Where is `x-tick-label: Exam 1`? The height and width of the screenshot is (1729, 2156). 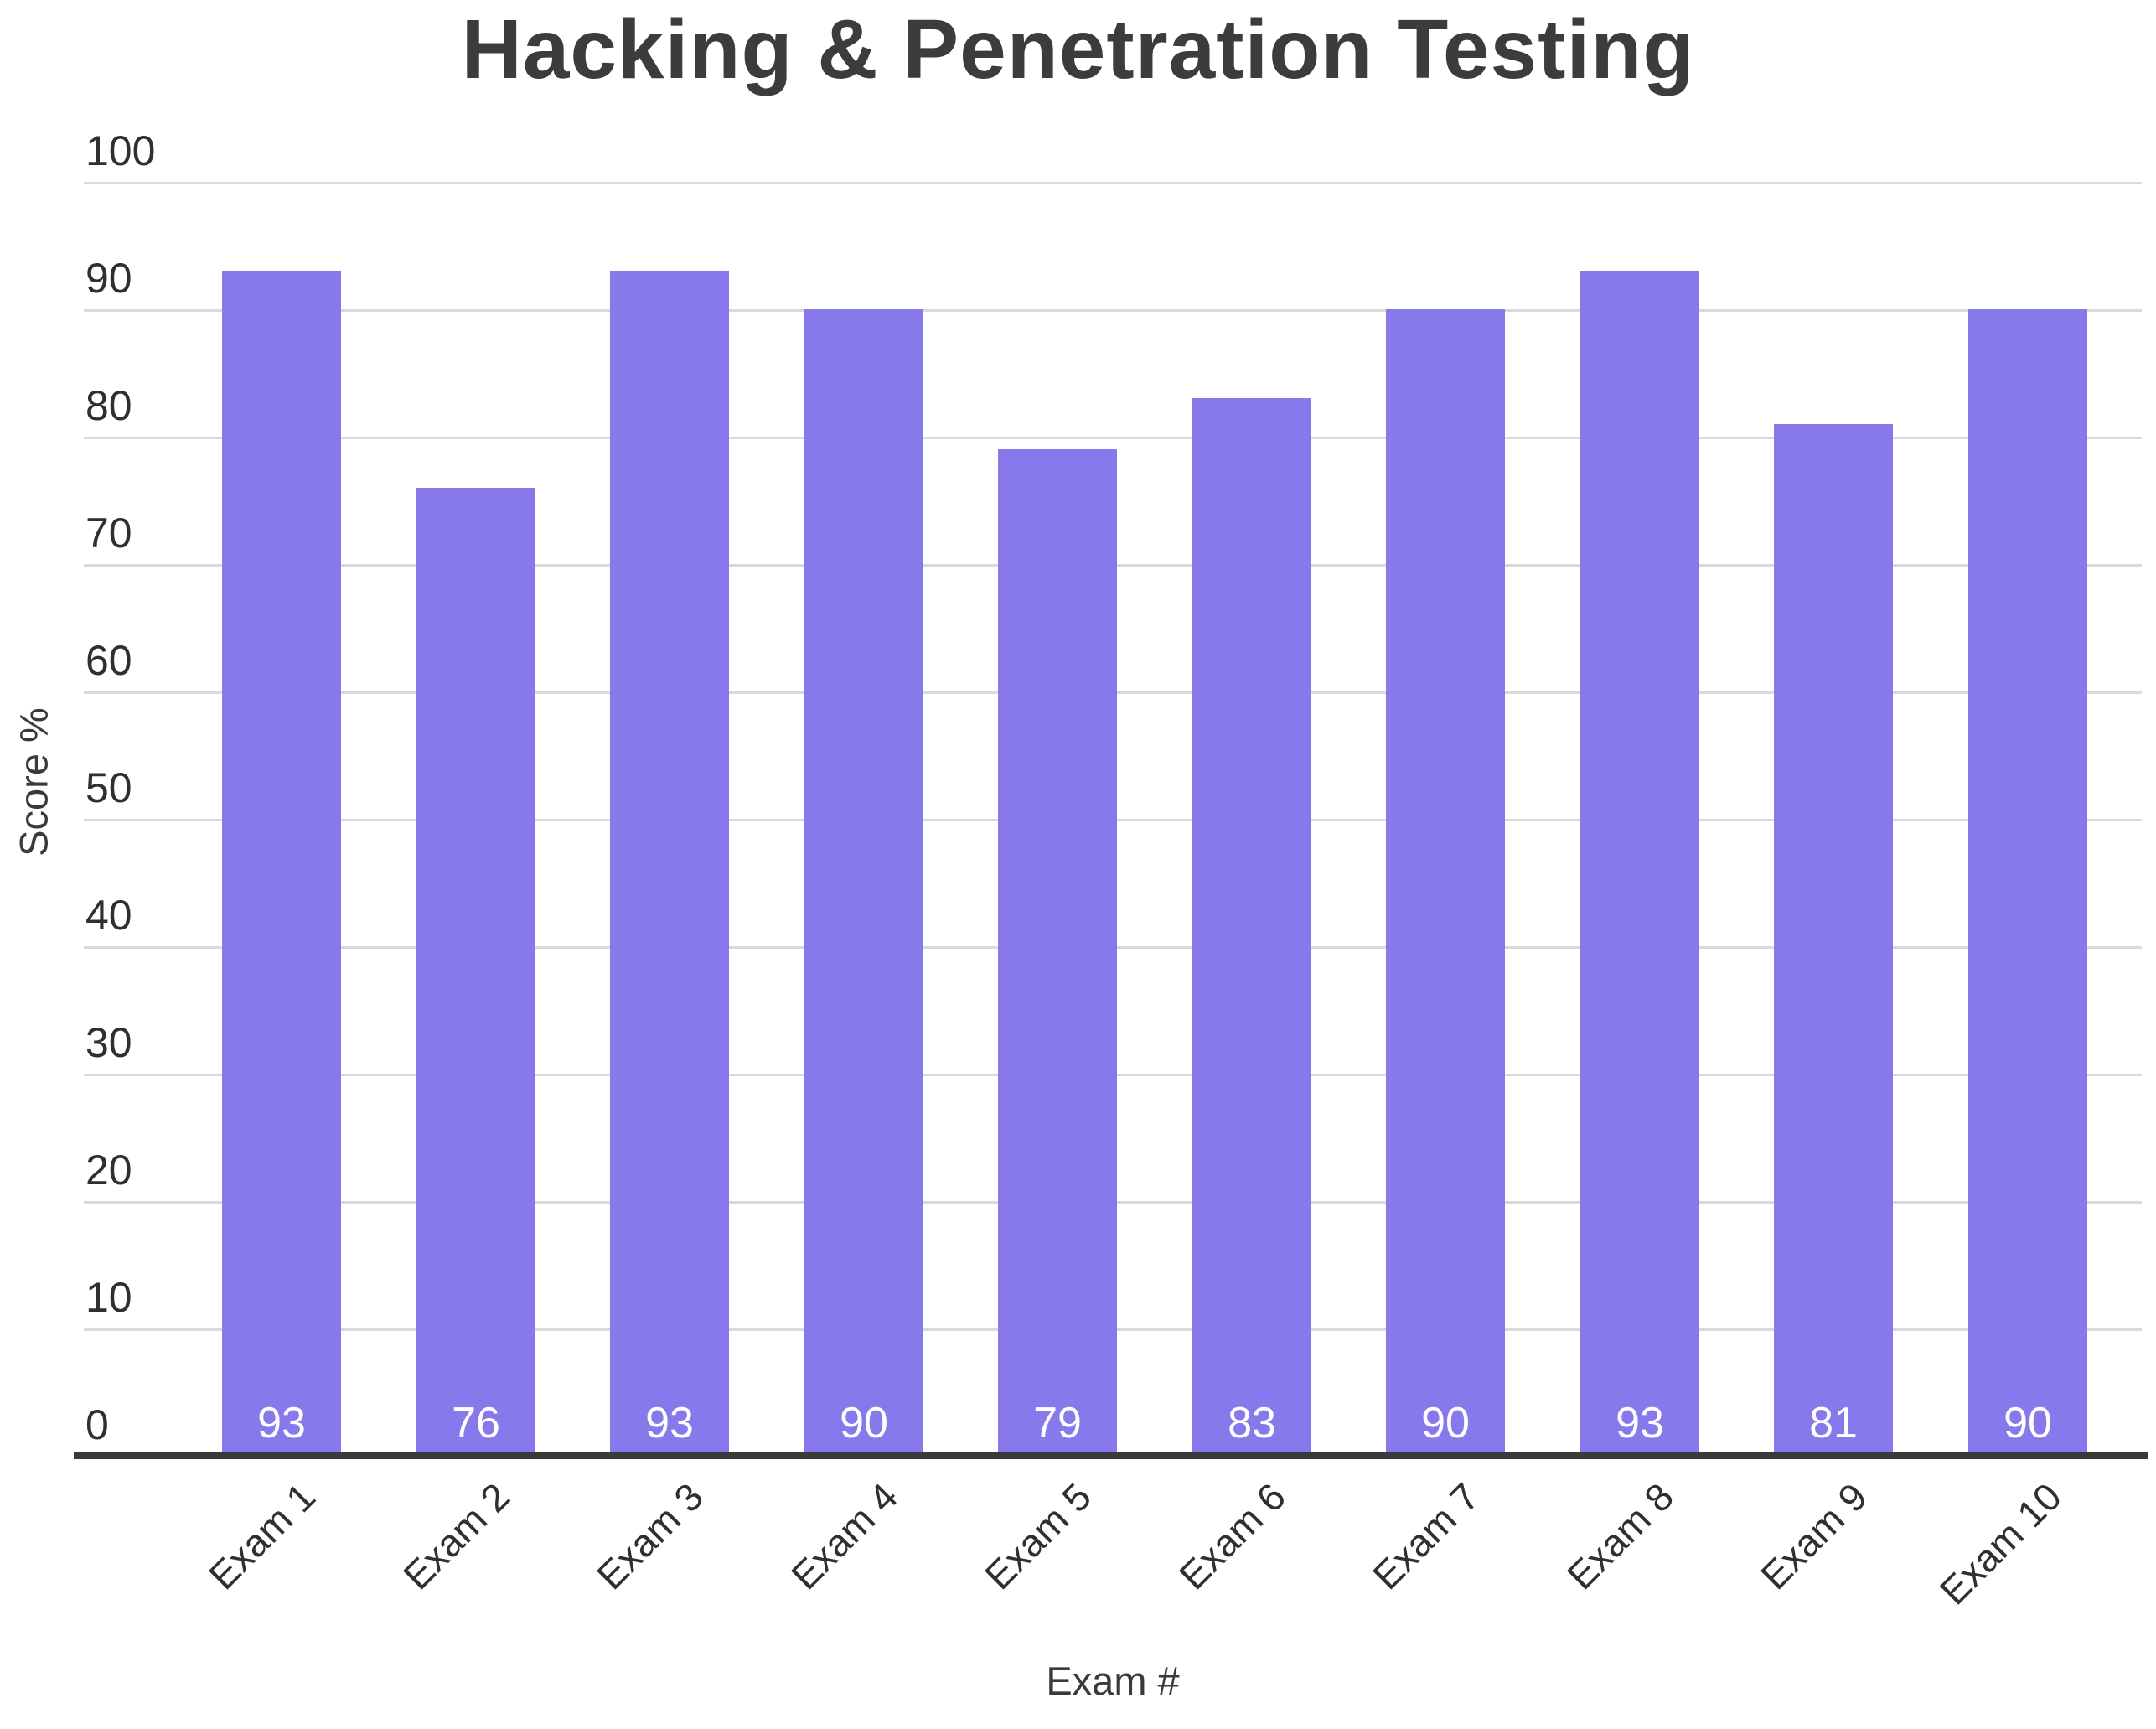 x-tick-label: Exam 1 is located at coordinates (262, 1536).